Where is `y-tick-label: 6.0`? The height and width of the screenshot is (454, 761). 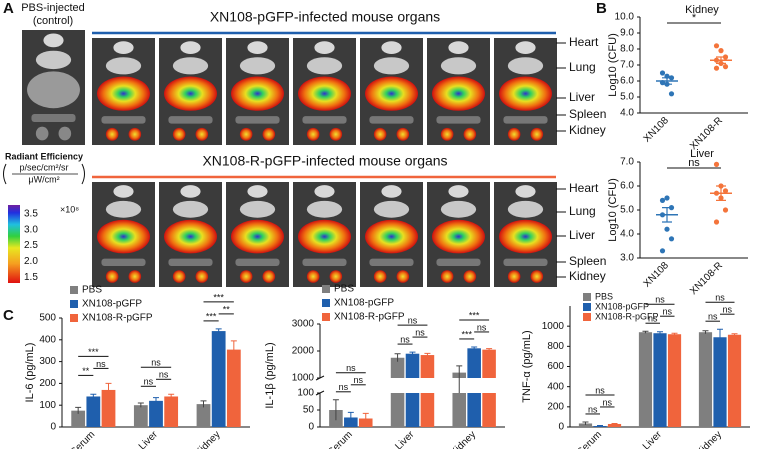 y-tick-label: 6.0 is located at coordinates (627, 186).